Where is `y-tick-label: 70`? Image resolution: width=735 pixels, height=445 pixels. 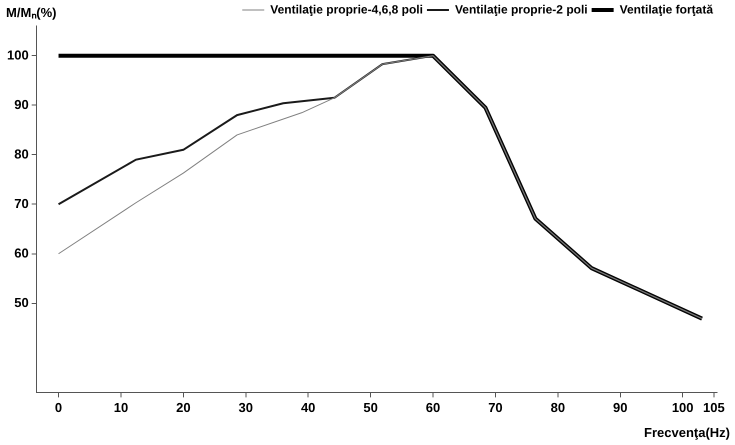
y-tick-label: 70 is located at coordinates (21, 203).